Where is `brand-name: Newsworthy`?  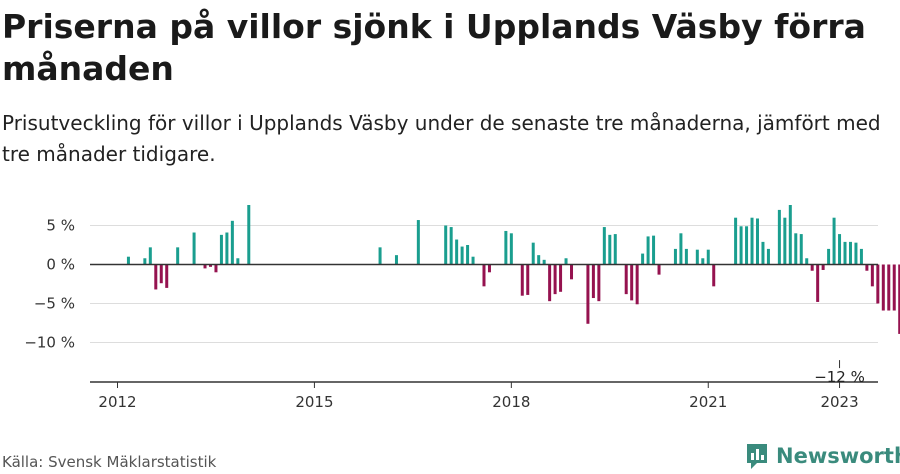
brand-name: Newsworthy is located at coordinates (838, 456).